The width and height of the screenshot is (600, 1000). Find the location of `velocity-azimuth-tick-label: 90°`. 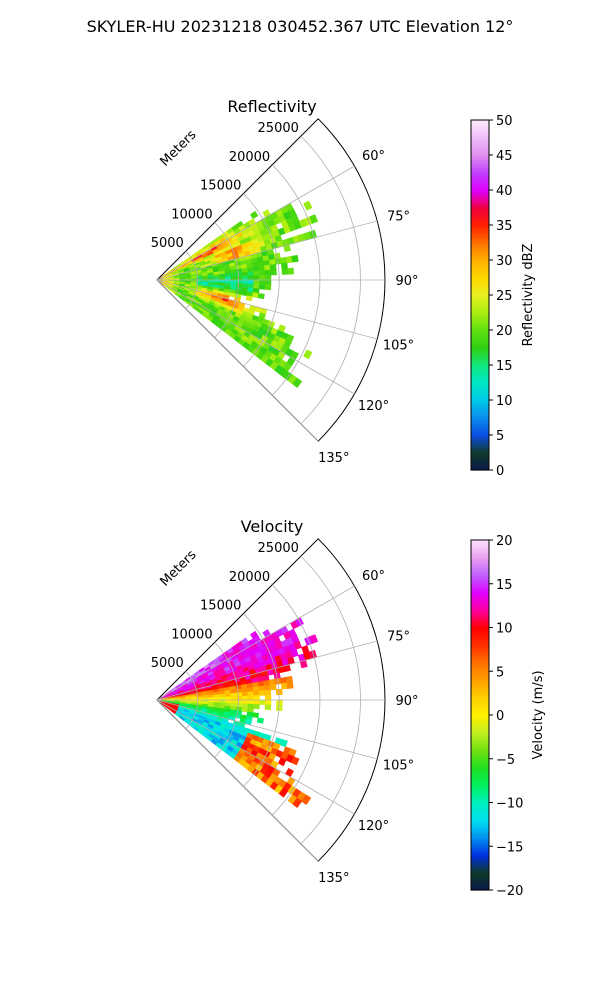

velocity-azimuth-tick-label: 90° is located at coordinates (406, 701).